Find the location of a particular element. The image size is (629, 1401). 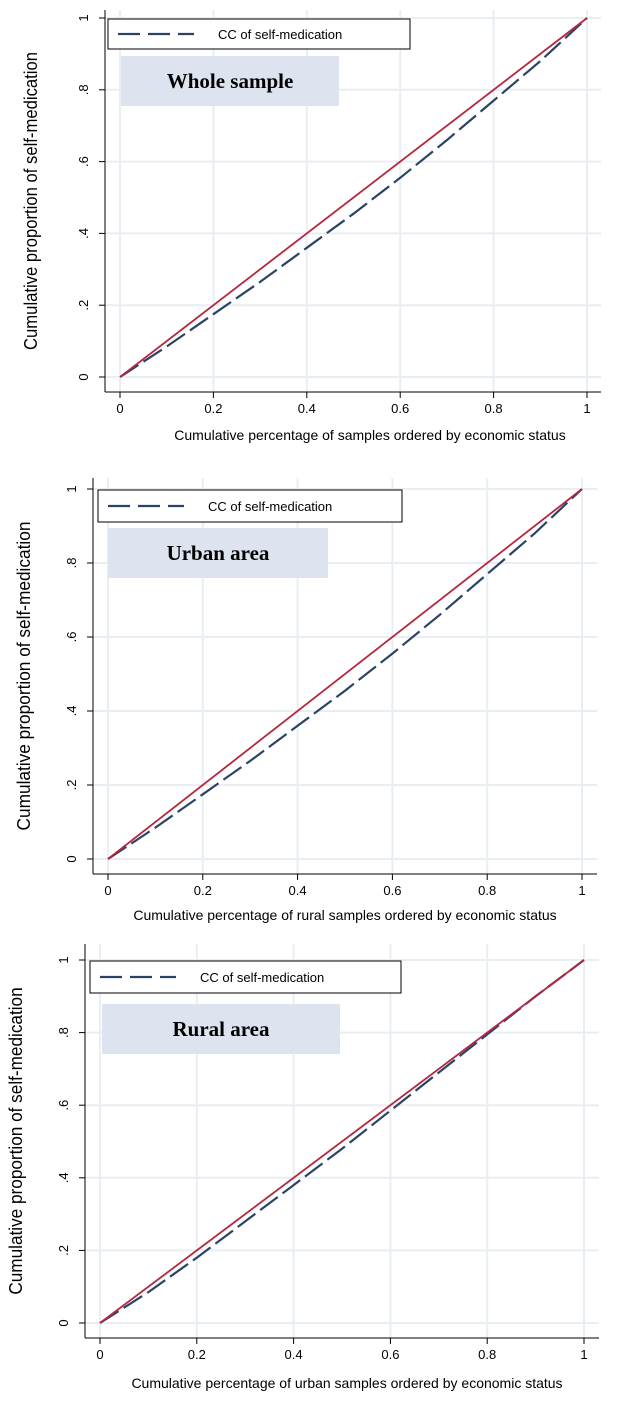

chart-title: Whole sample is located at coordinates (230, 81).